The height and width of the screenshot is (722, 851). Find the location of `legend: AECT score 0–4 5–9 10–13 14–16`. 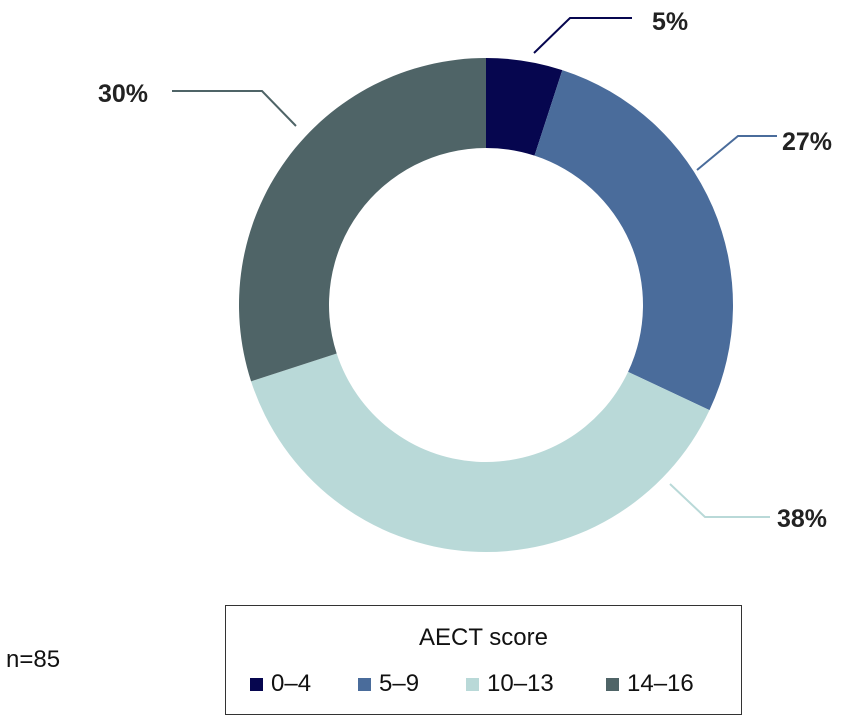

legend: AECT score 0–4 5–9 10–13 14–16 is located at coordinates (483, 660).